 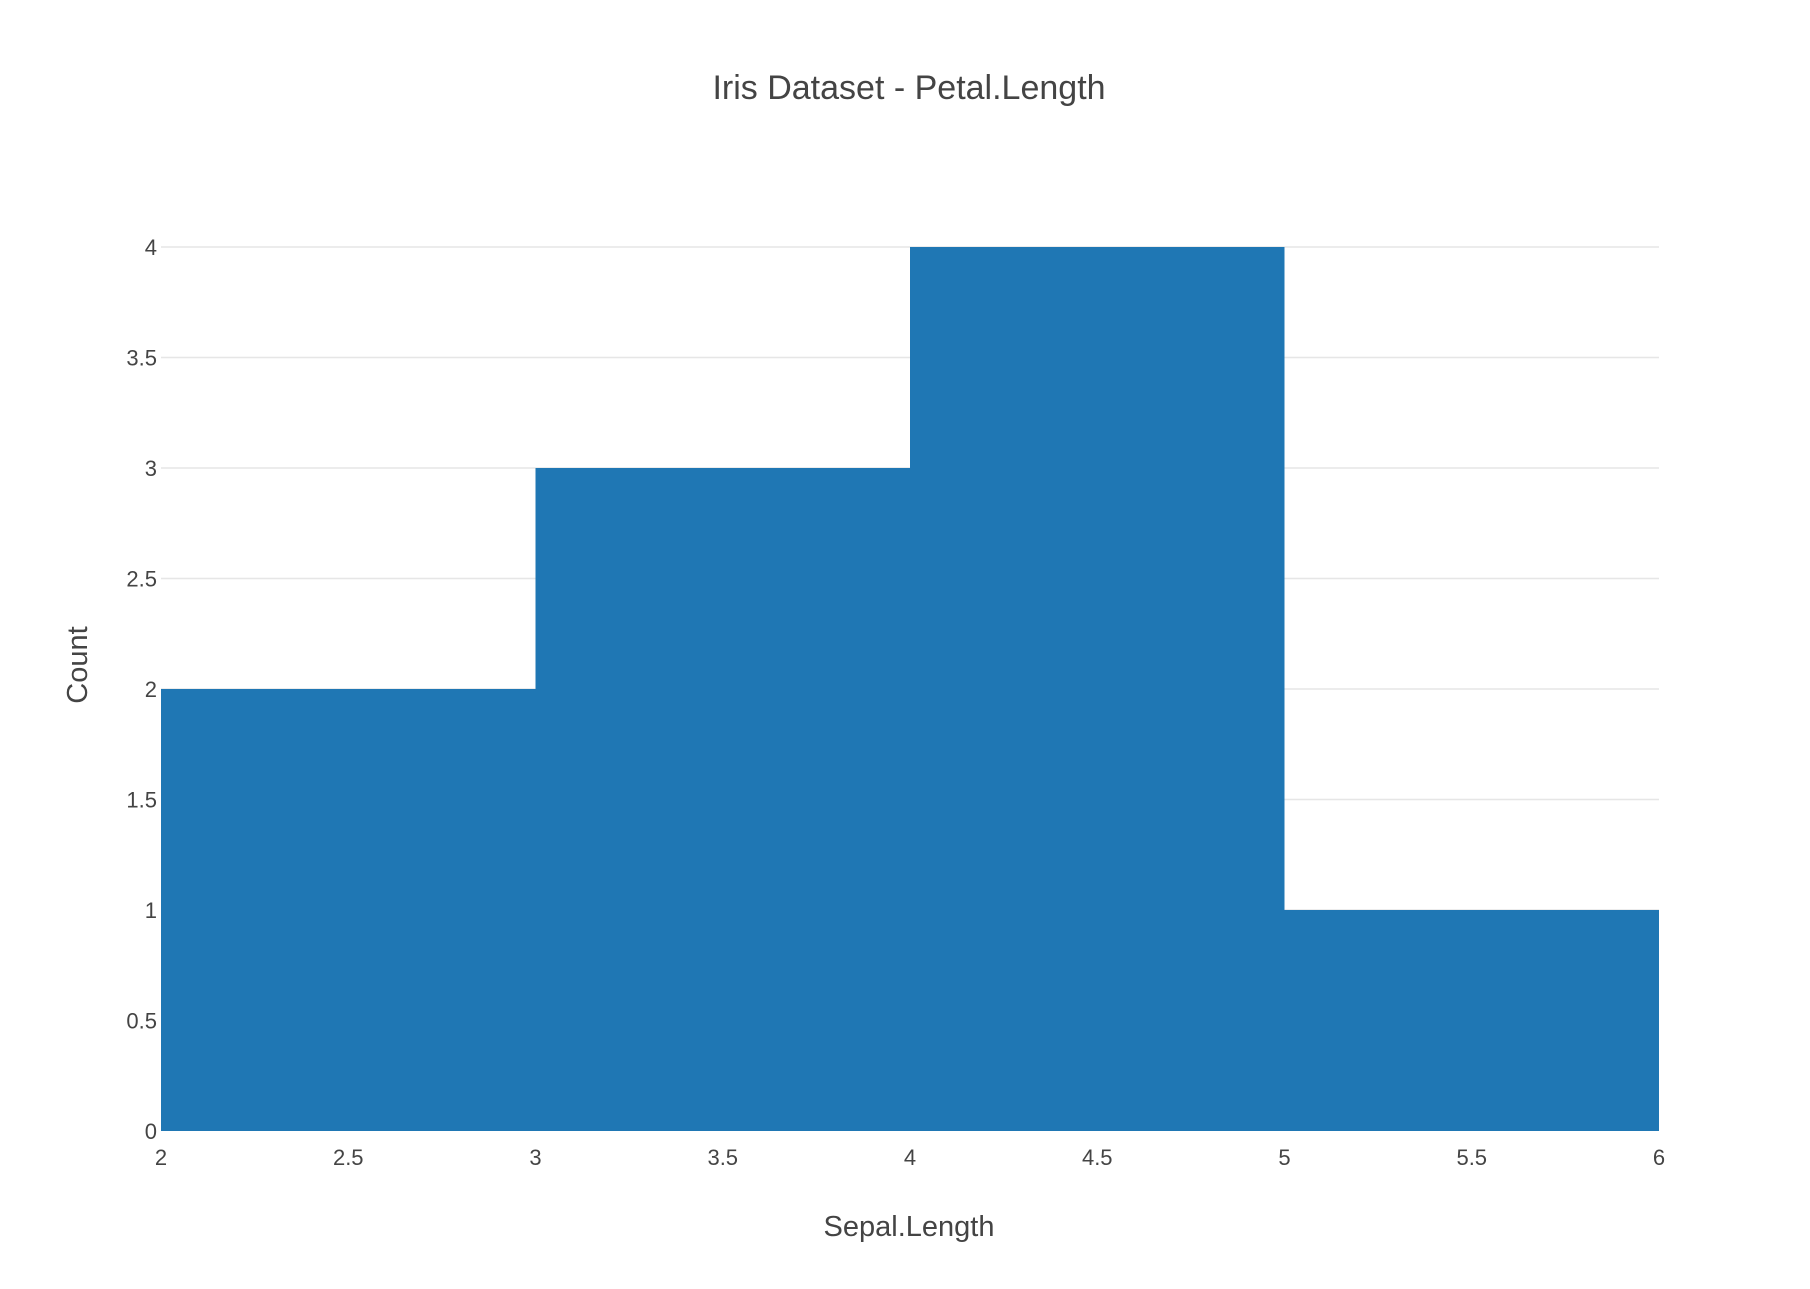 What do you see at coordinates (141, 358) in the screenshot?
I see `y-tick-label: 3.5` at bounding box center [141, 358].